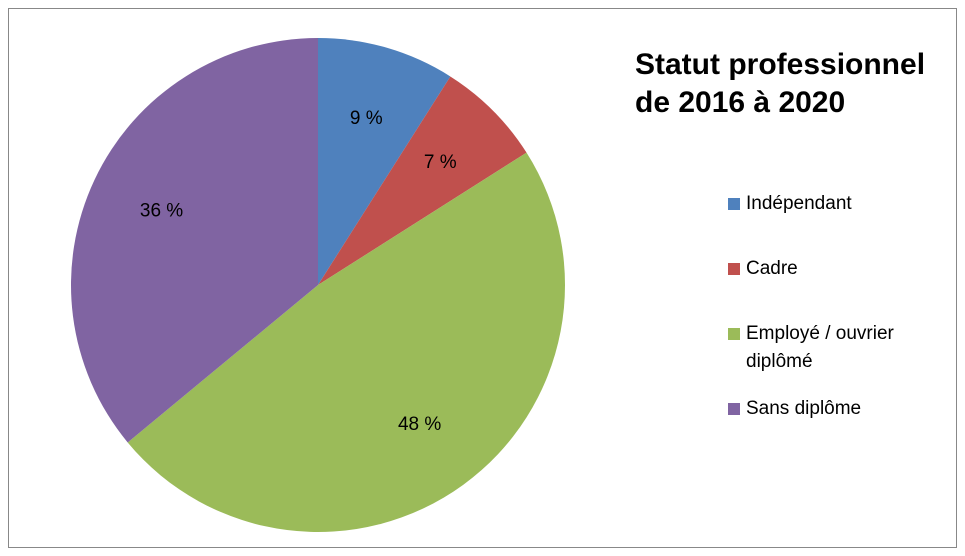 Image resolution: width=965 pixels, height=556 pixels. I want to click on data-label: 36 %, so click(161, 210).